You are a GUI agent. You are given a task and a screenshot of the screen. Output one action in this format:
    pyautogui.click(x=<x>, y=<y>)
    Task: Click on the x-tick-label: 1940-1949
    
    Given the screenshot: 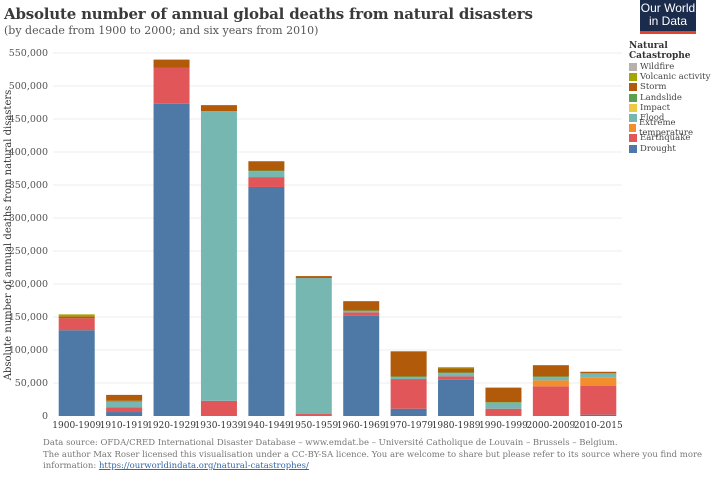 What is the action you would take?
    pyautogui.click(x=266, y=426)
    